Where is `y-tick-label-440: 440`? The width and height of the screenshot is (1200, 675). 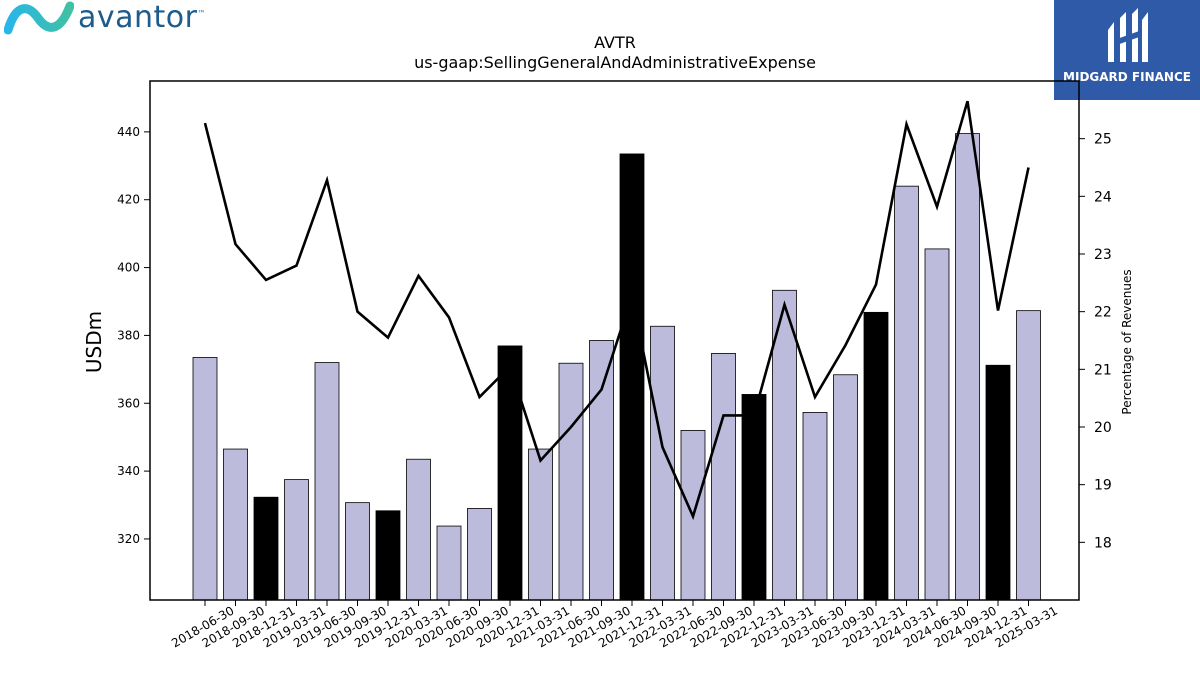
y-tick-label-440: 440 is located at coordinates (128, 132).